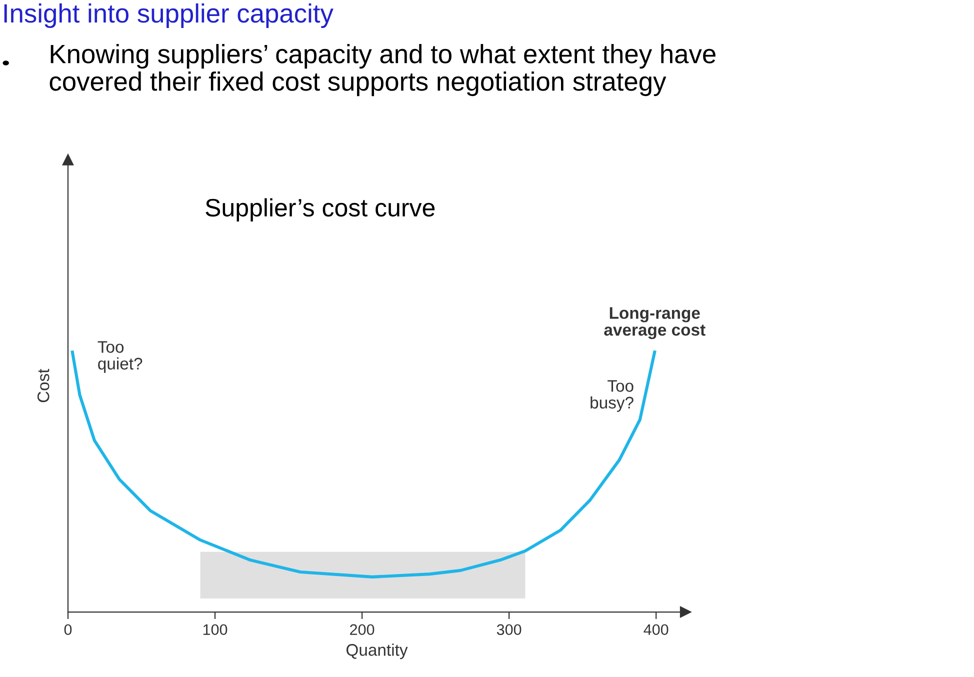 The height and width of the screenshot is (677, 974). What do you see at coordinates (320, 210) in the screenshot?
I see `text: Supplier’s cost curve` at bounding box center [320, 210].